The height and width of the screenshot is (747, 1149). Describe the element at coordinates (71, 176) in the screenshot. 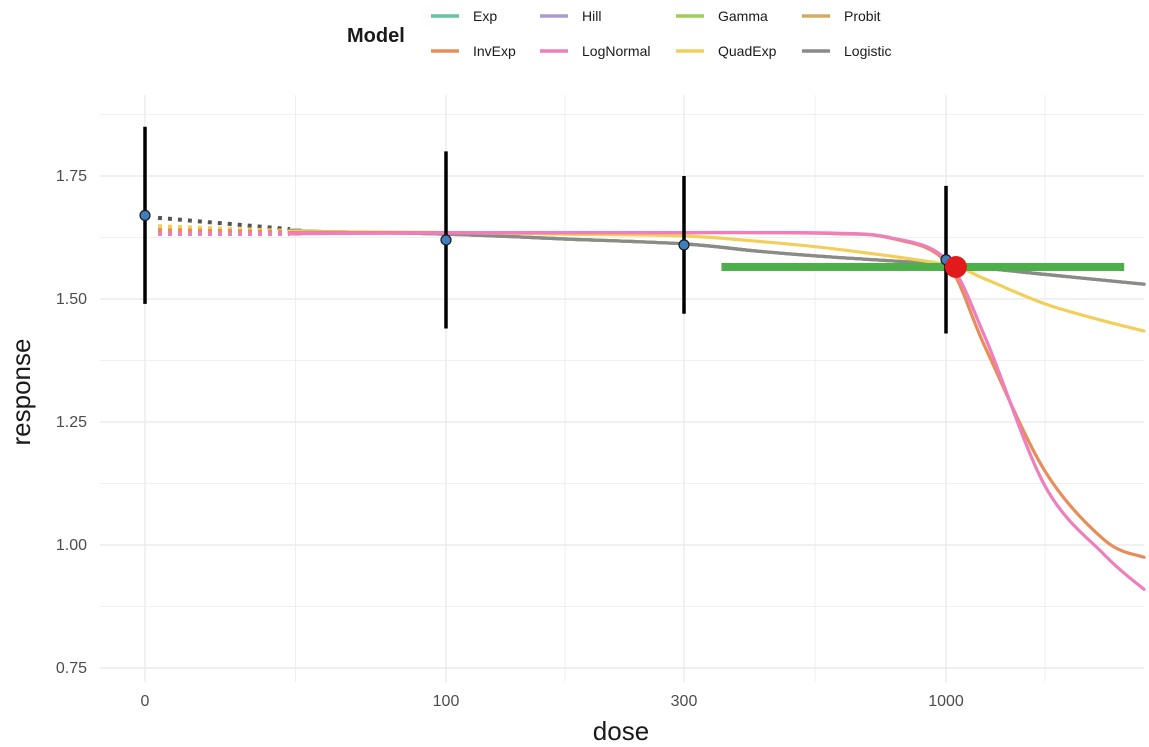

I see `y-tick-label: 1.75` at that location.